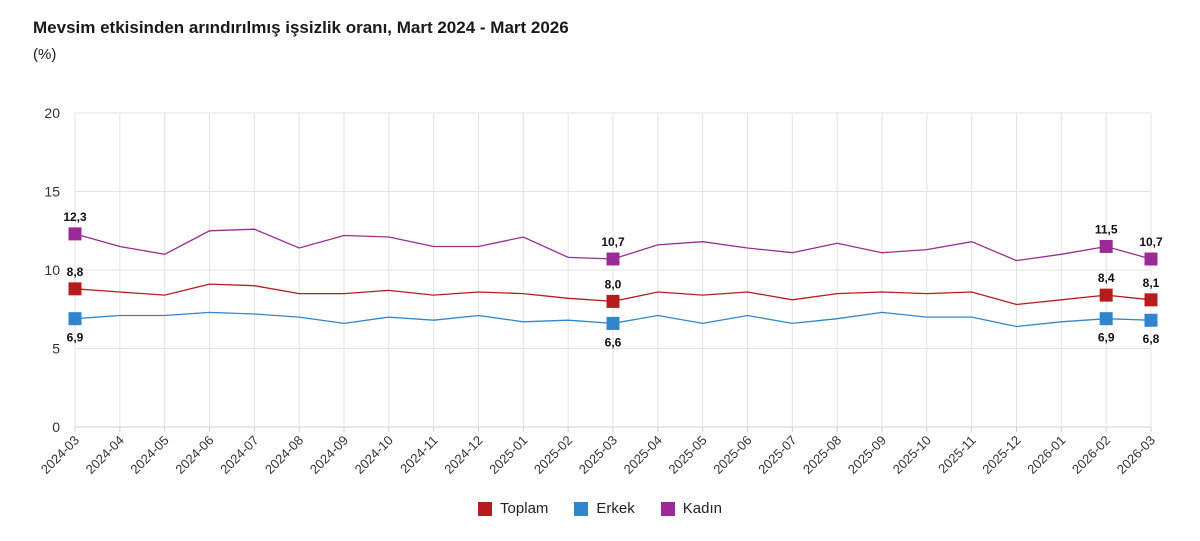  I want to click on legend-label-erkek: Erkek, so click(615, 508).